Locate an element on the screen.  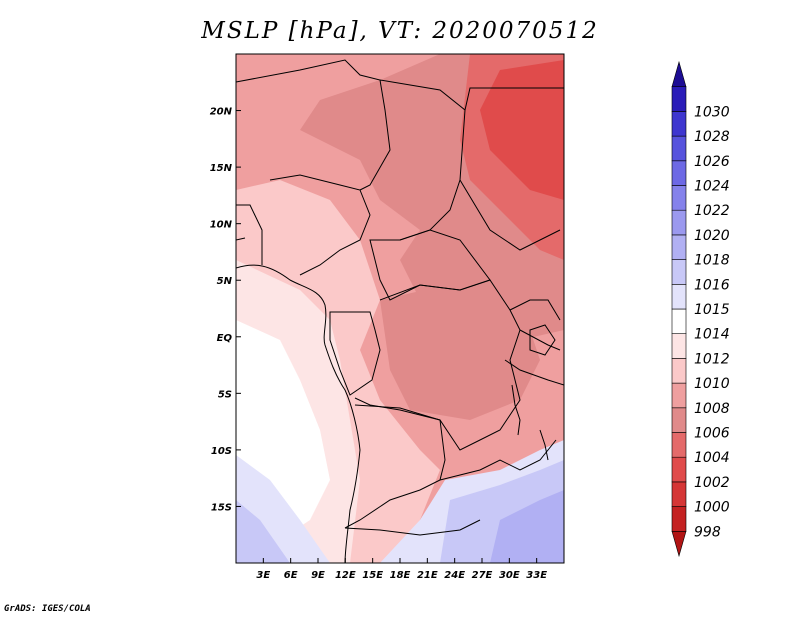
lon-tick-label: 27E is located at coordinates (482, 575).